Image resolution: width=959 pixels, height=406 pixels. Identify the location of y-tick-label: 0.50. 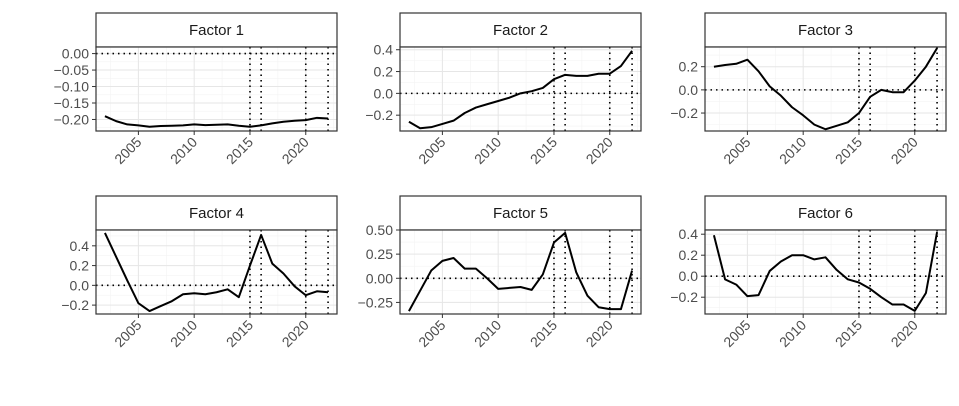
(379, 230).